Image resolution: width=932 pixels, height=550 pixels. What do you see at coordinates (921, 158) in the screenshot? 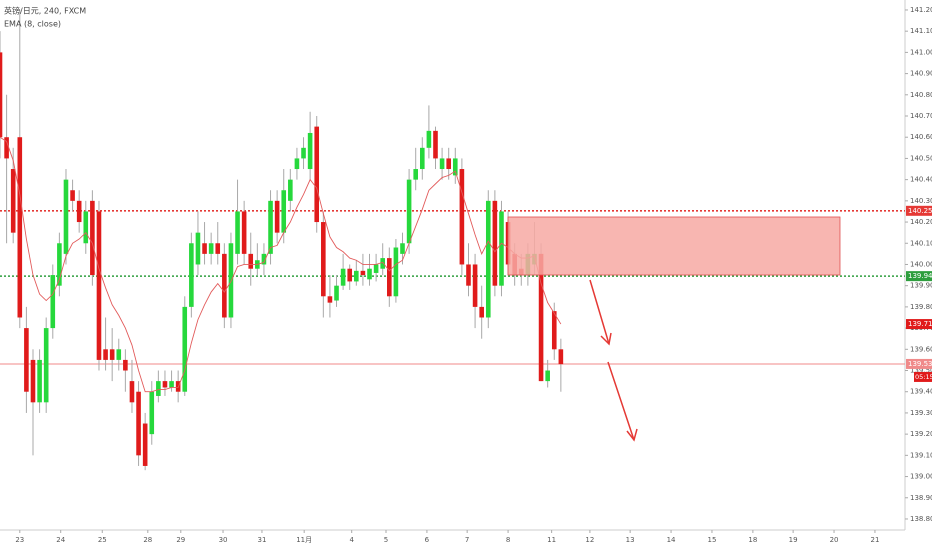
I see `y-tick-label: 140.500` at bounding box center [921, 158].